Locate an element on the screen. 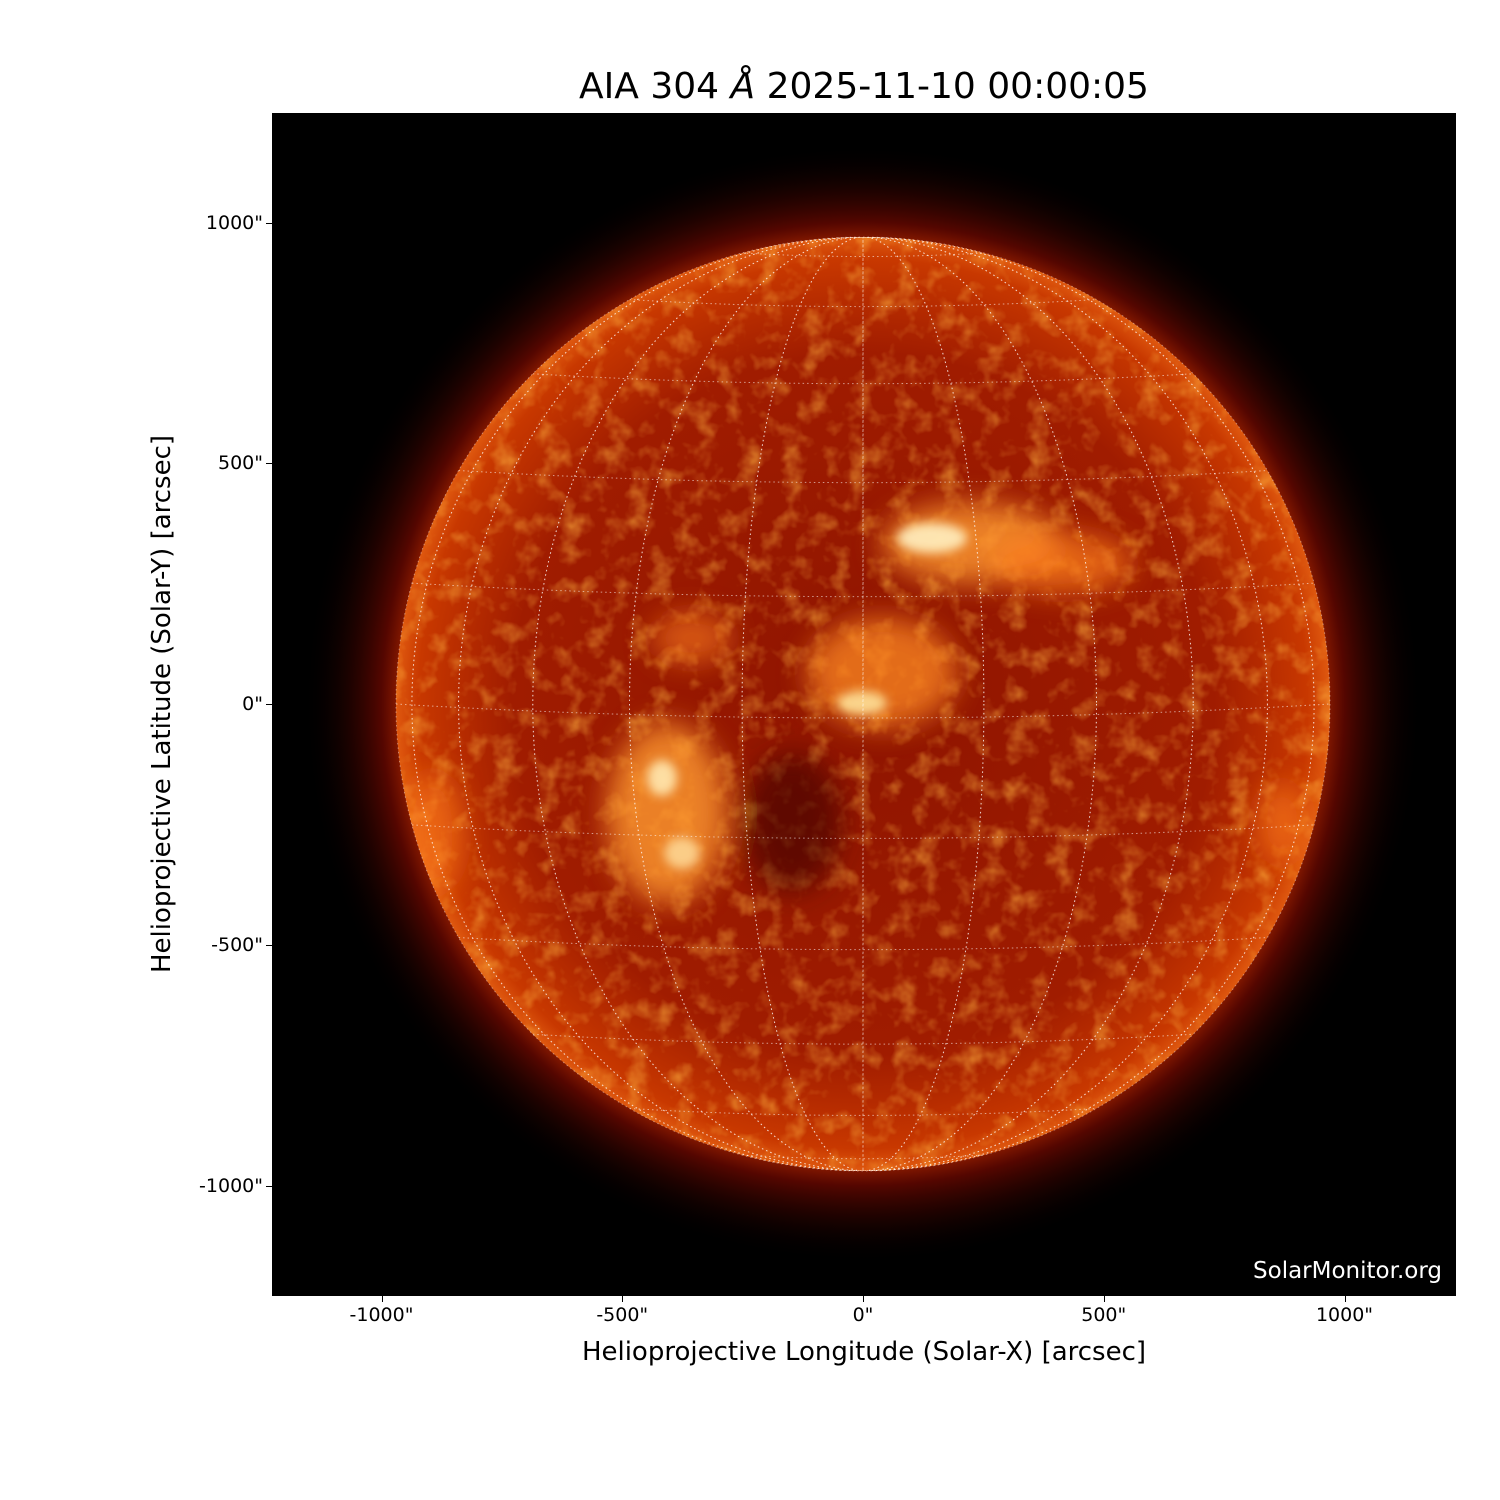 This screenshot has width=1500, height=1500. plot-title: AIA 304 Å 2025-11-10 00:00:05 is located at coordinates (864, 86).